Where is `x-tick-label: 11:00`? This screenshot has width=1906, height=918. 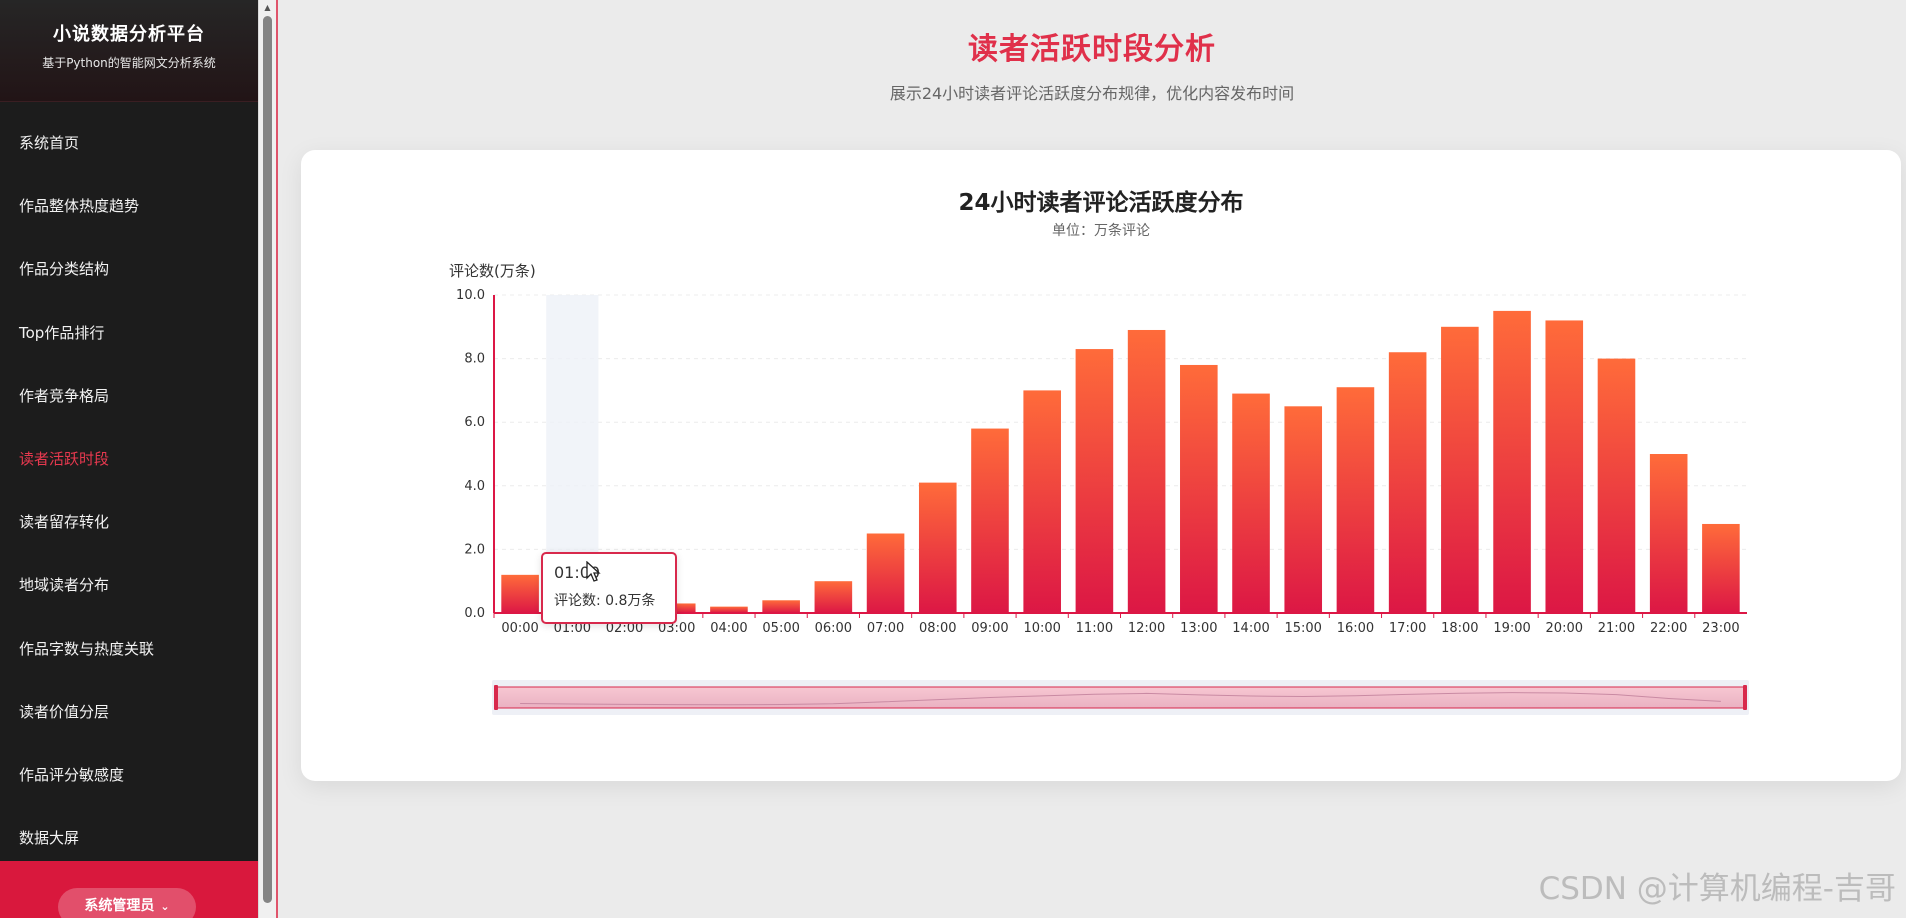 x-tick-label: 11:00 is located at coordinates (1094, 628).